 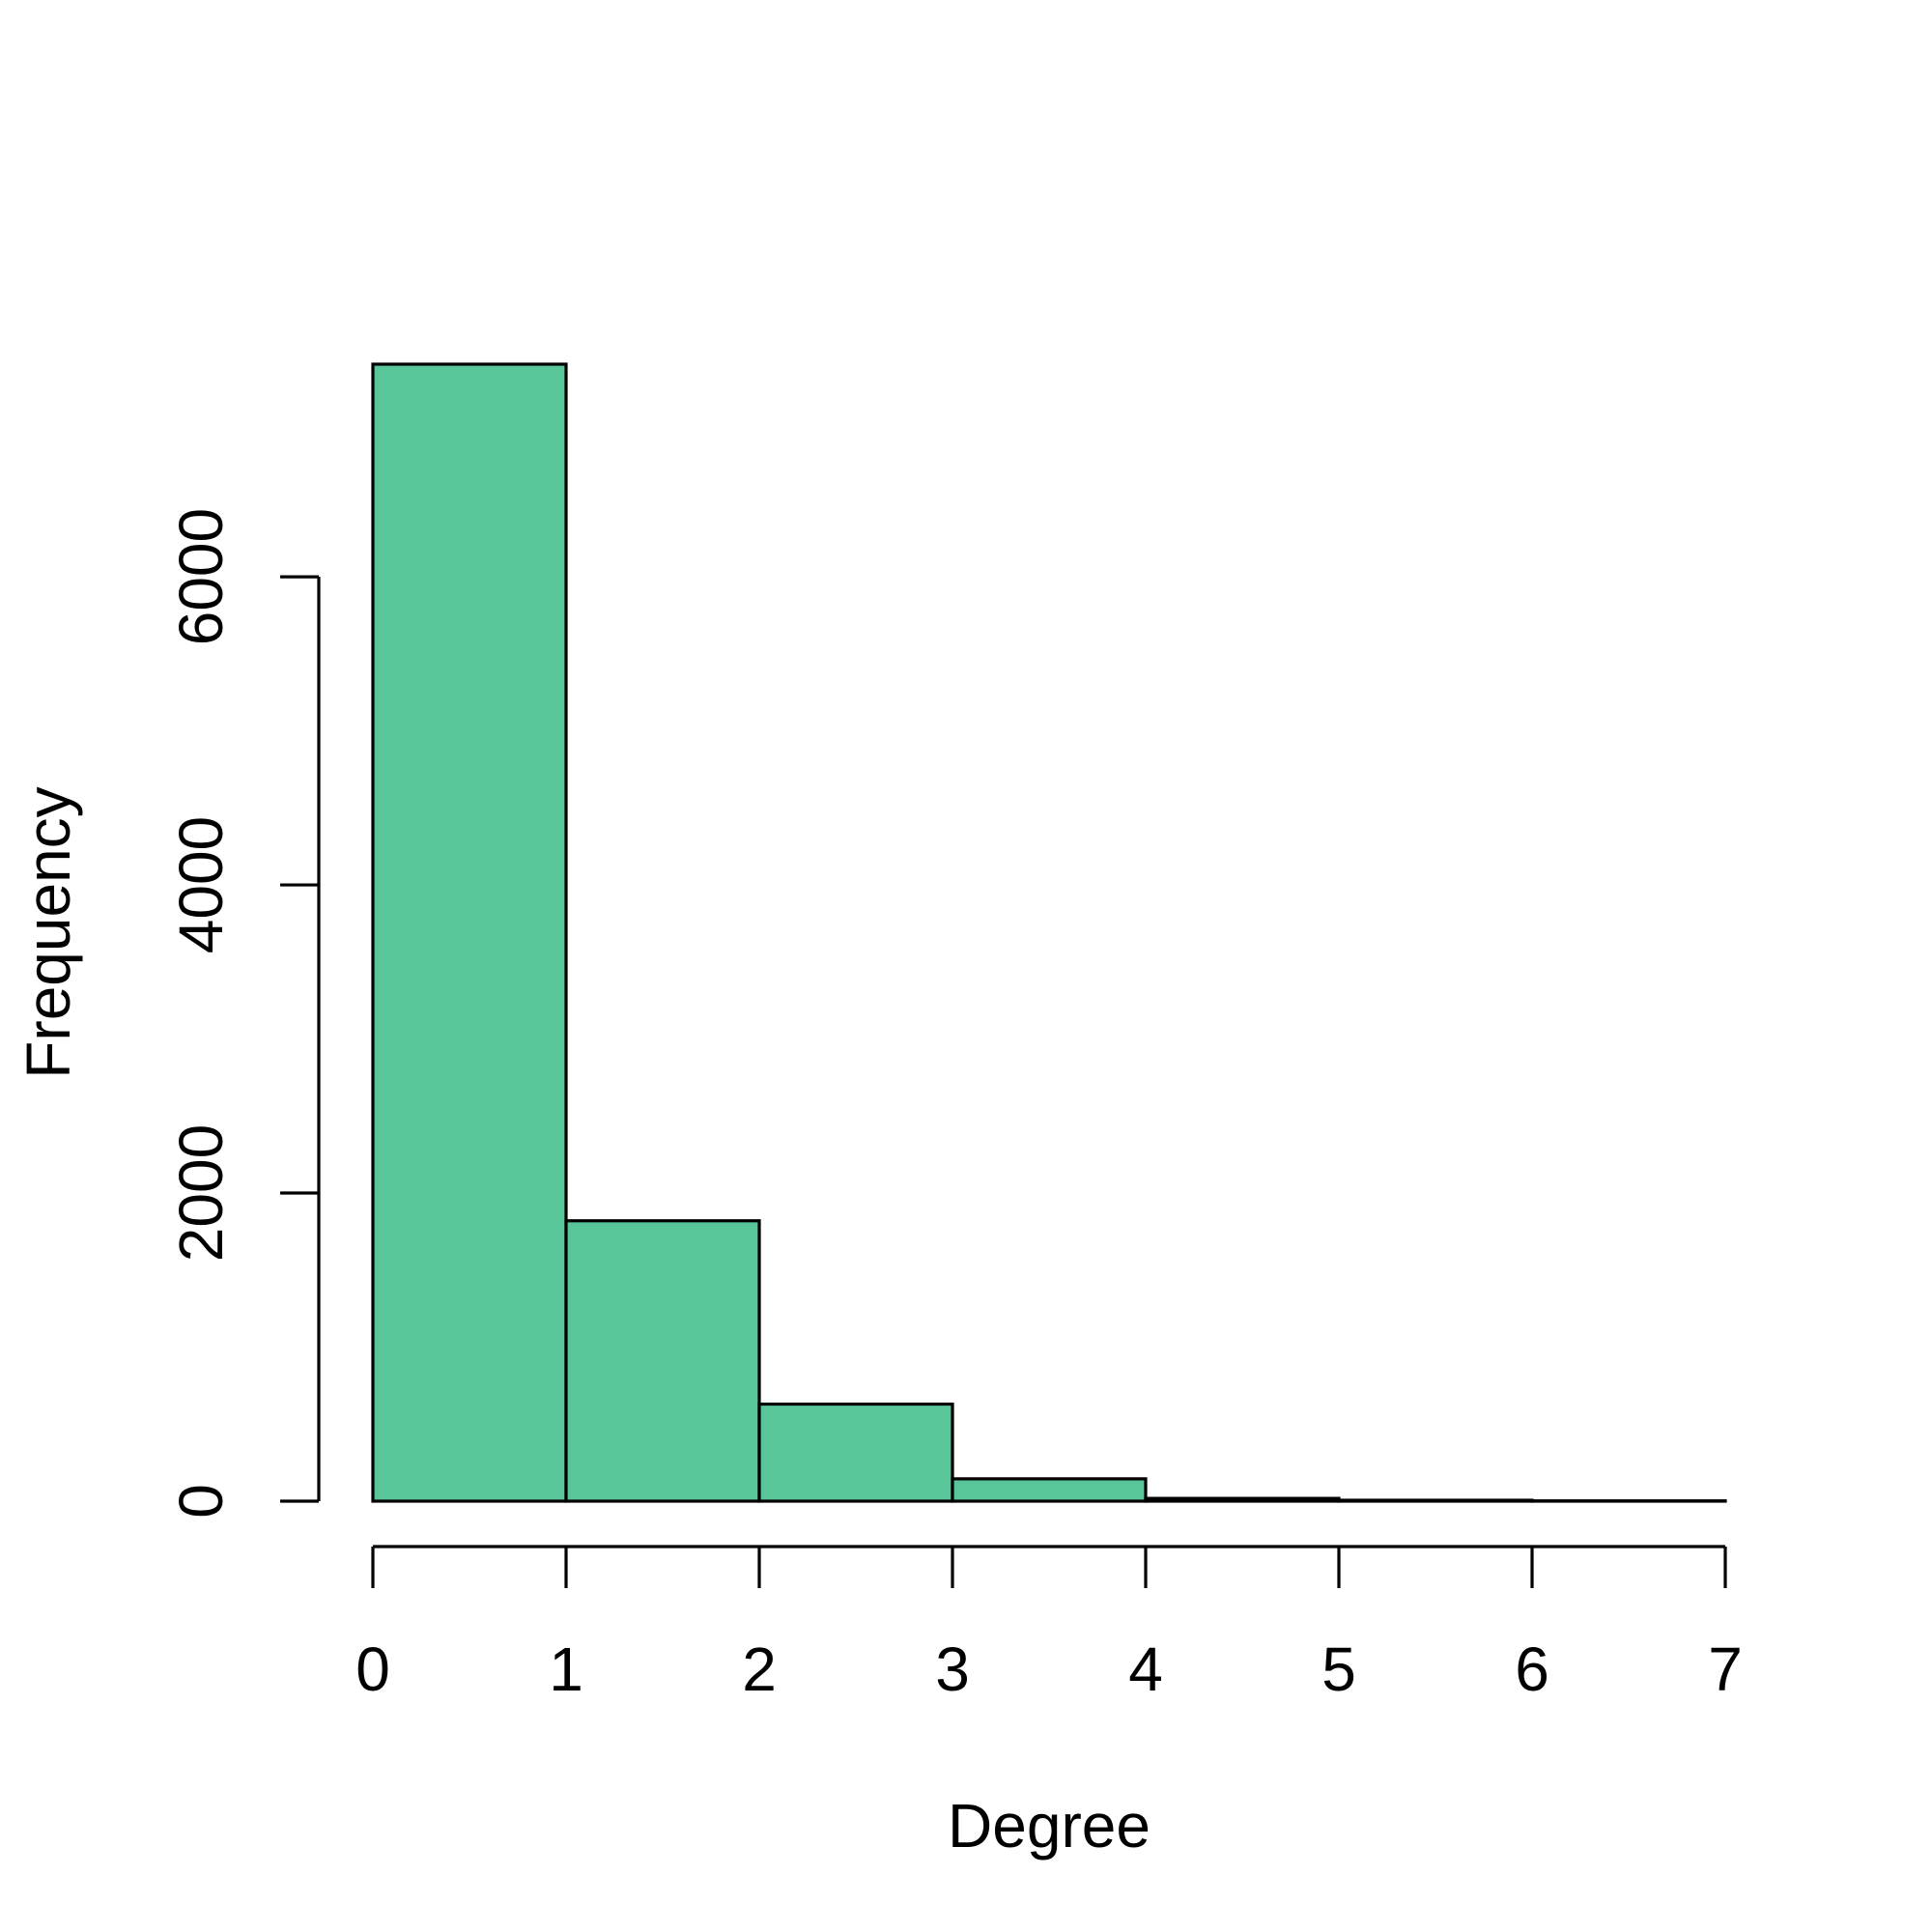 What do you see at coordinates (372, 1669) in the screenshot?
I see `x-tick-label: 0` at bounding box center [372, 1669].